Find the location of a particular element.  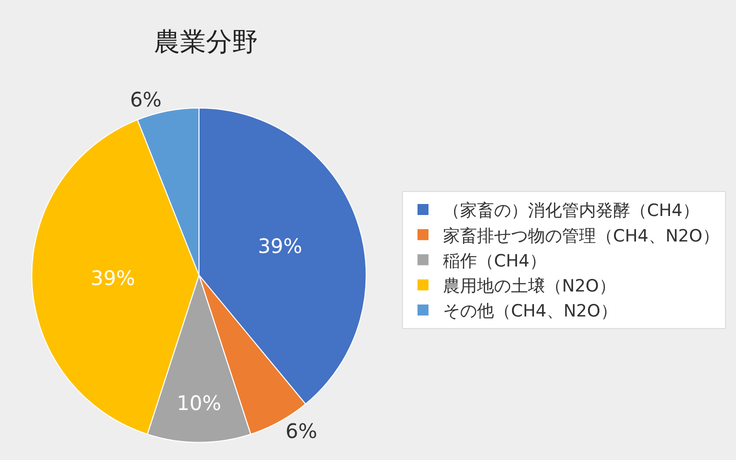

data-label: 10% is located at coordinates (199, 402).